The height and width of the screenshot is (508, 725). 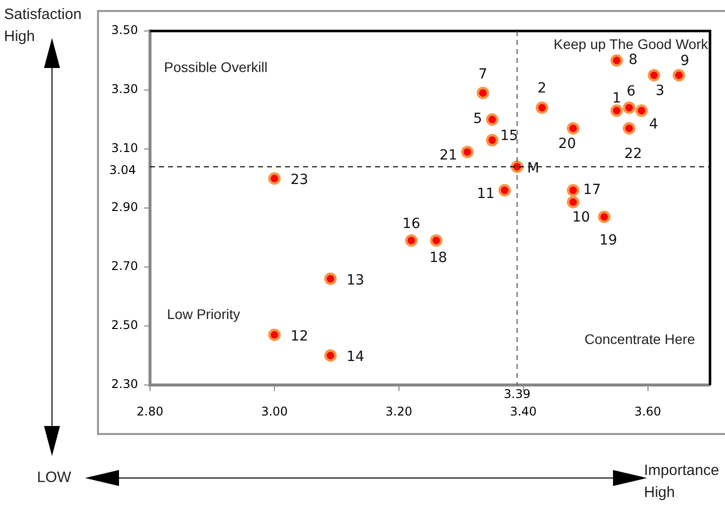 I want to click on y-tick-label: 3.50, so click(x=124, y=30).